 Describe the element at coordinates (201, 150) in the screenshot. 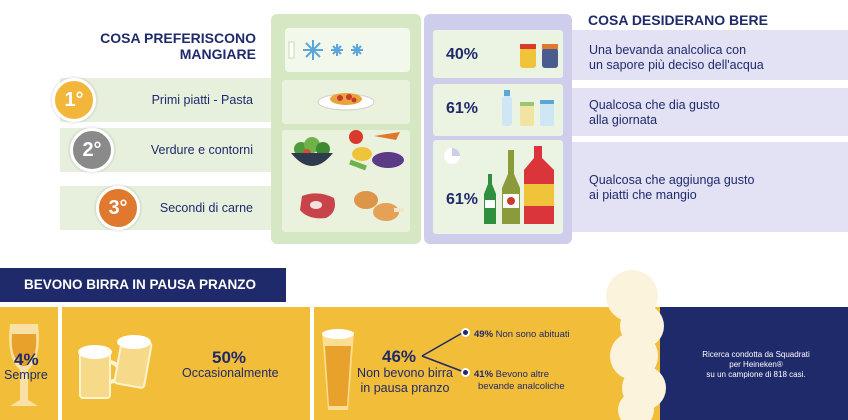

I see `food-label-vegetables: Verdure e contorni` at that location.